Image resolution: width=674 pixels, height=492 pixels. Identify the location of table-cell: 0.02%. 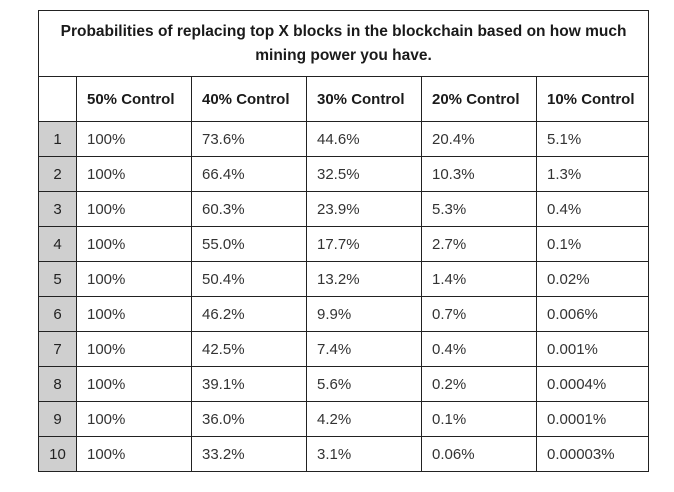
(592, 279).